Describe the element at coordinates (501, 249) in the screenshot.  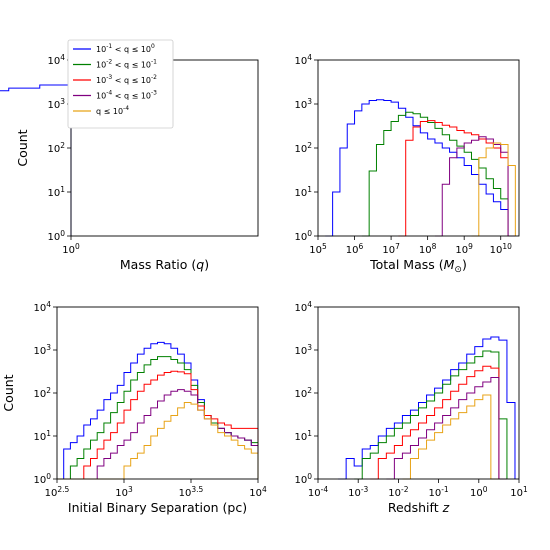
I see `x-tick-label-10: 10¹⁰` at that location.